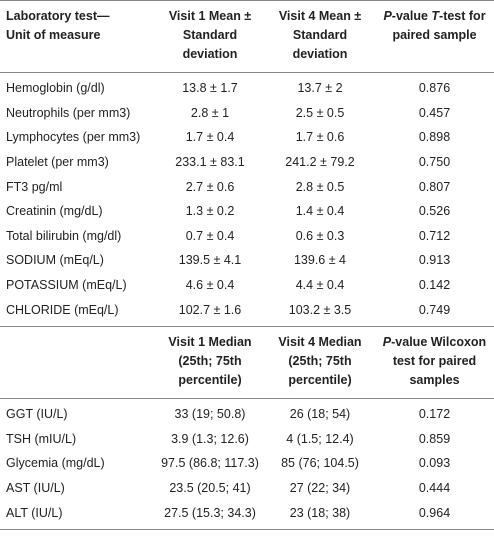  What do you see at coordinates (434, 512) in the screenshot?
I see `table-cell: 0.964` at bounding box center [434, 512].